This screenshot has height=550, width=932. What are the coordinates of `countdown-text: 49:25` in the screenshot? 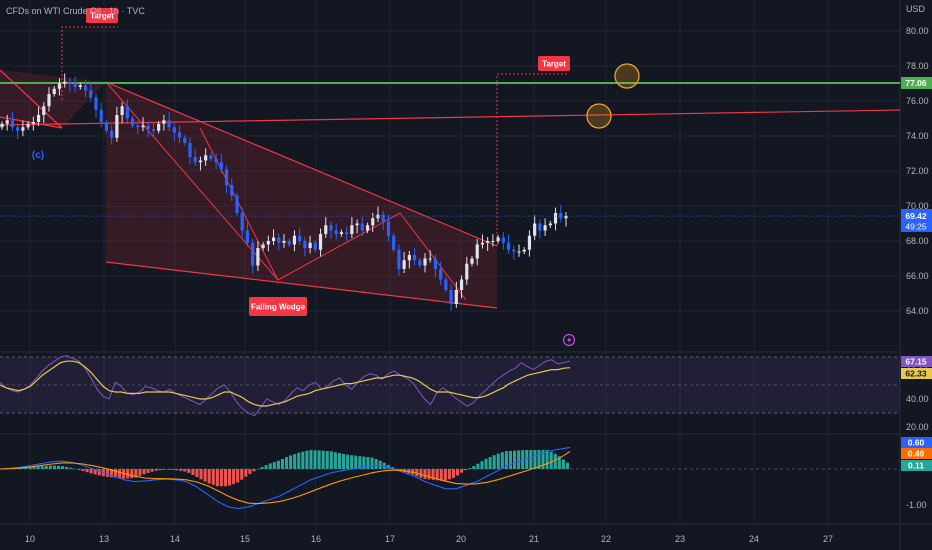 It's located at (916, 227).